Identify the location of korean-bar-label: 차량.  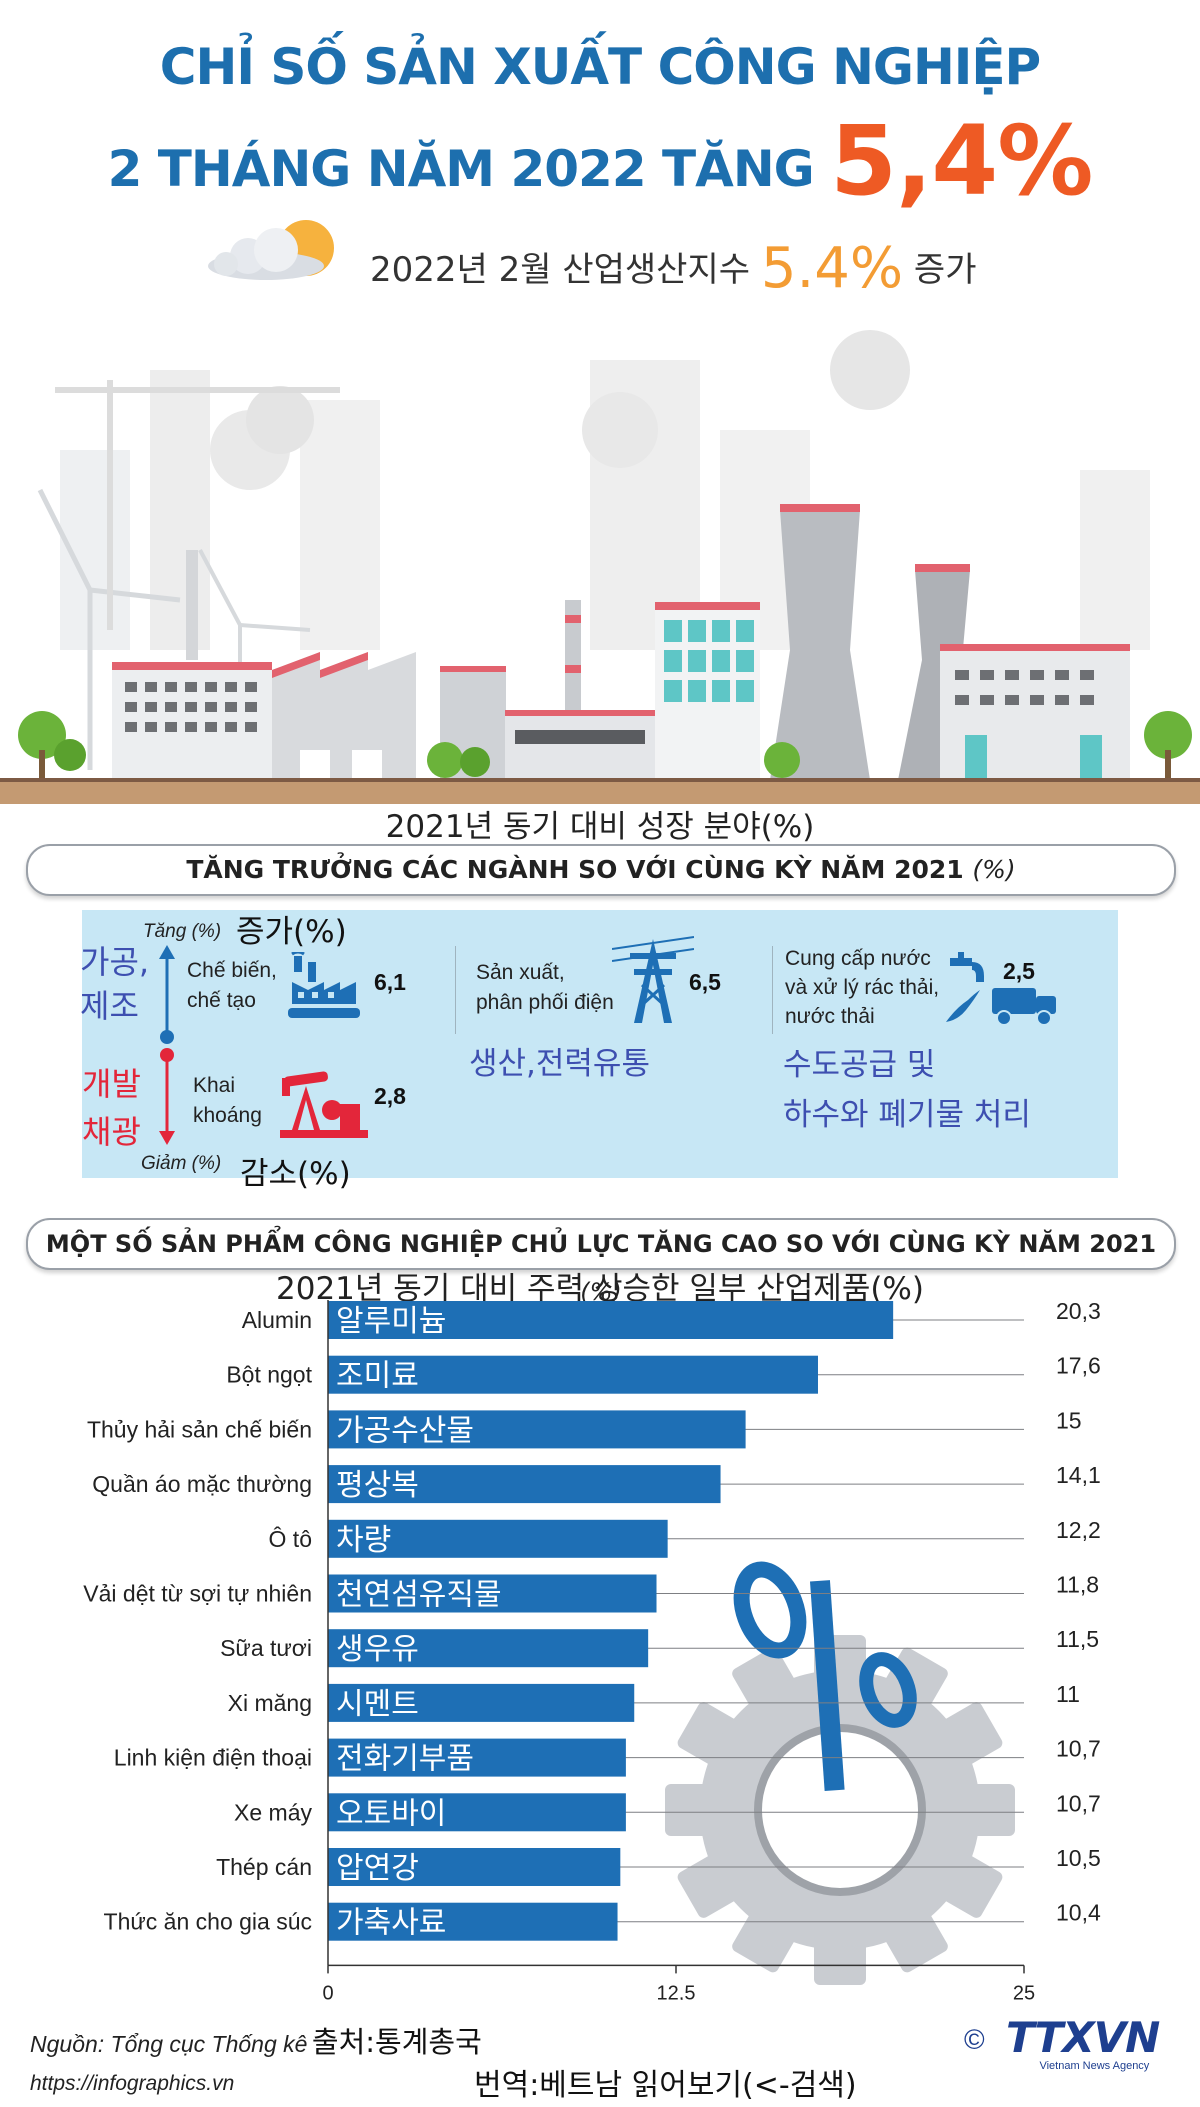
(363, 1540).